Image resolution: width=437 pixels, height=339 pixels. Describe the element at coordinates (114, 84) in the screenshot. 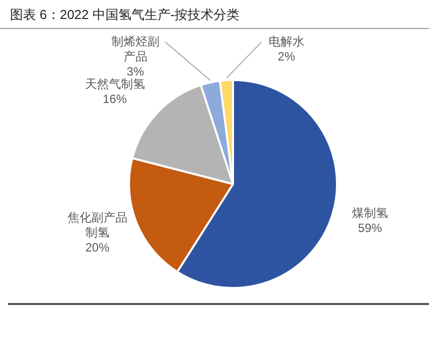

I see `slice-label: 天然气制氢` at that location.